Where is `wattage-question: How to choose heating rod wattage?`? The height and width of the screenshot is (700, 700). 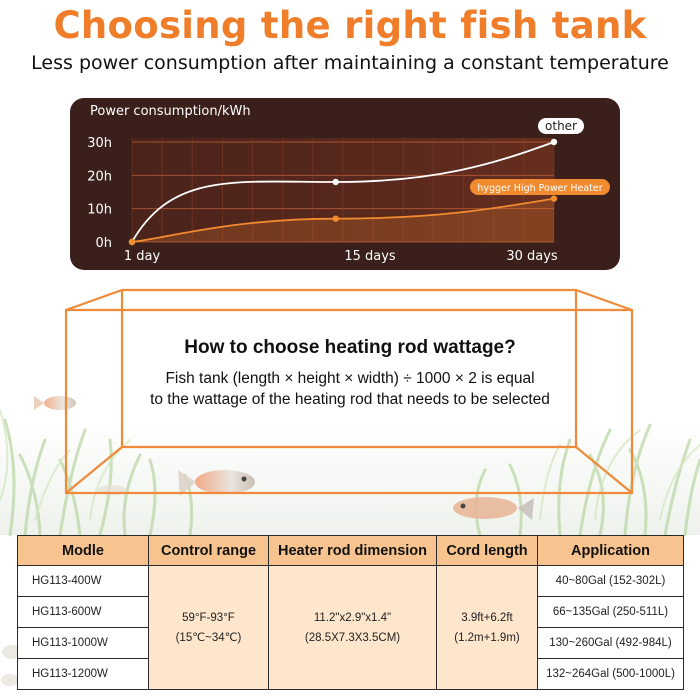 wattage-question: How to choose heating rod wattage? is located at coordinates (350, 347).